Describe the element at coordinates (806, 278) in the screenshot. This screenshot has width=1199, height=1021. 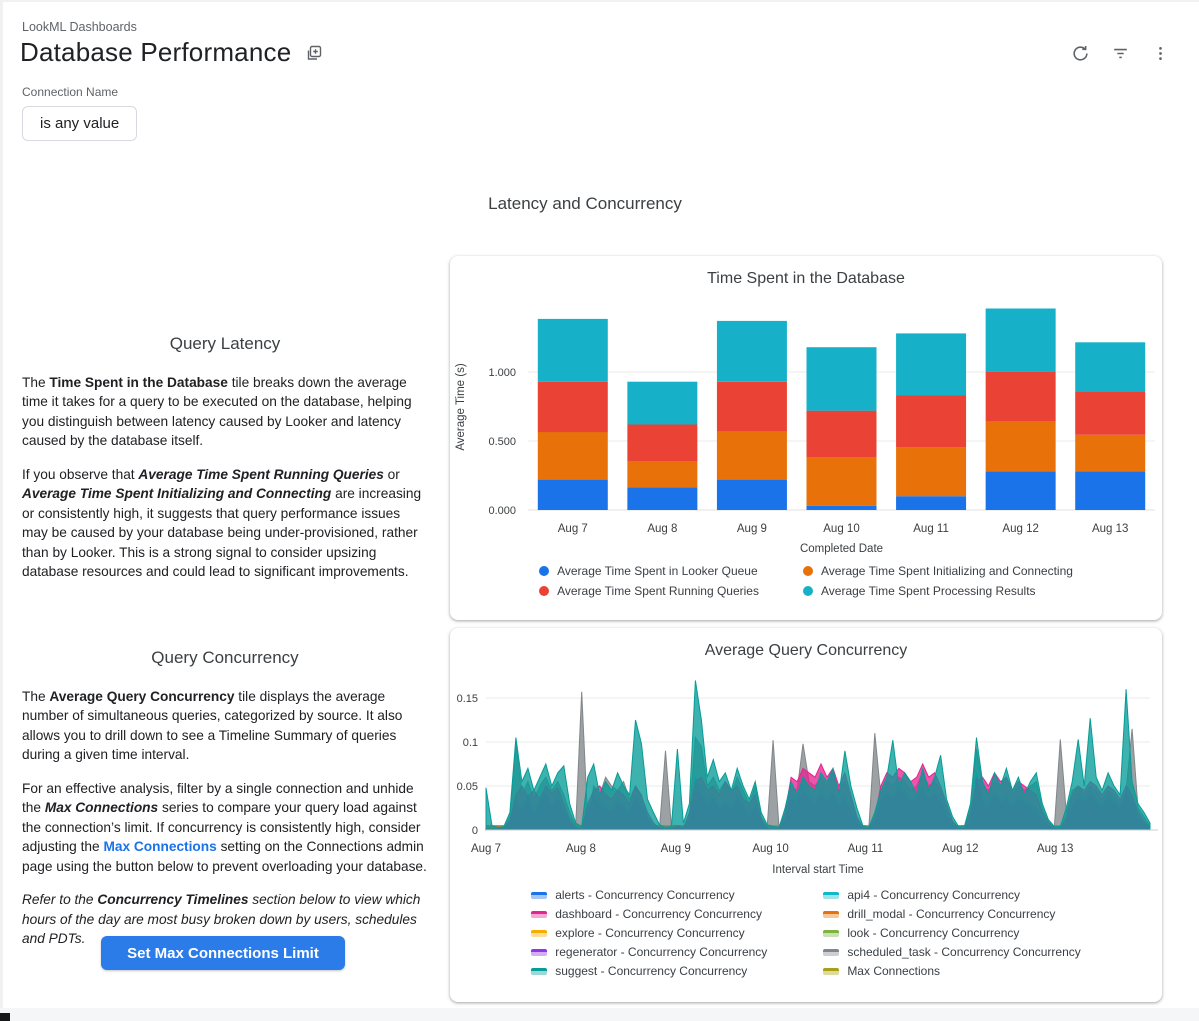
I see `time-spent-title: Time Spent in the Database` at that location.